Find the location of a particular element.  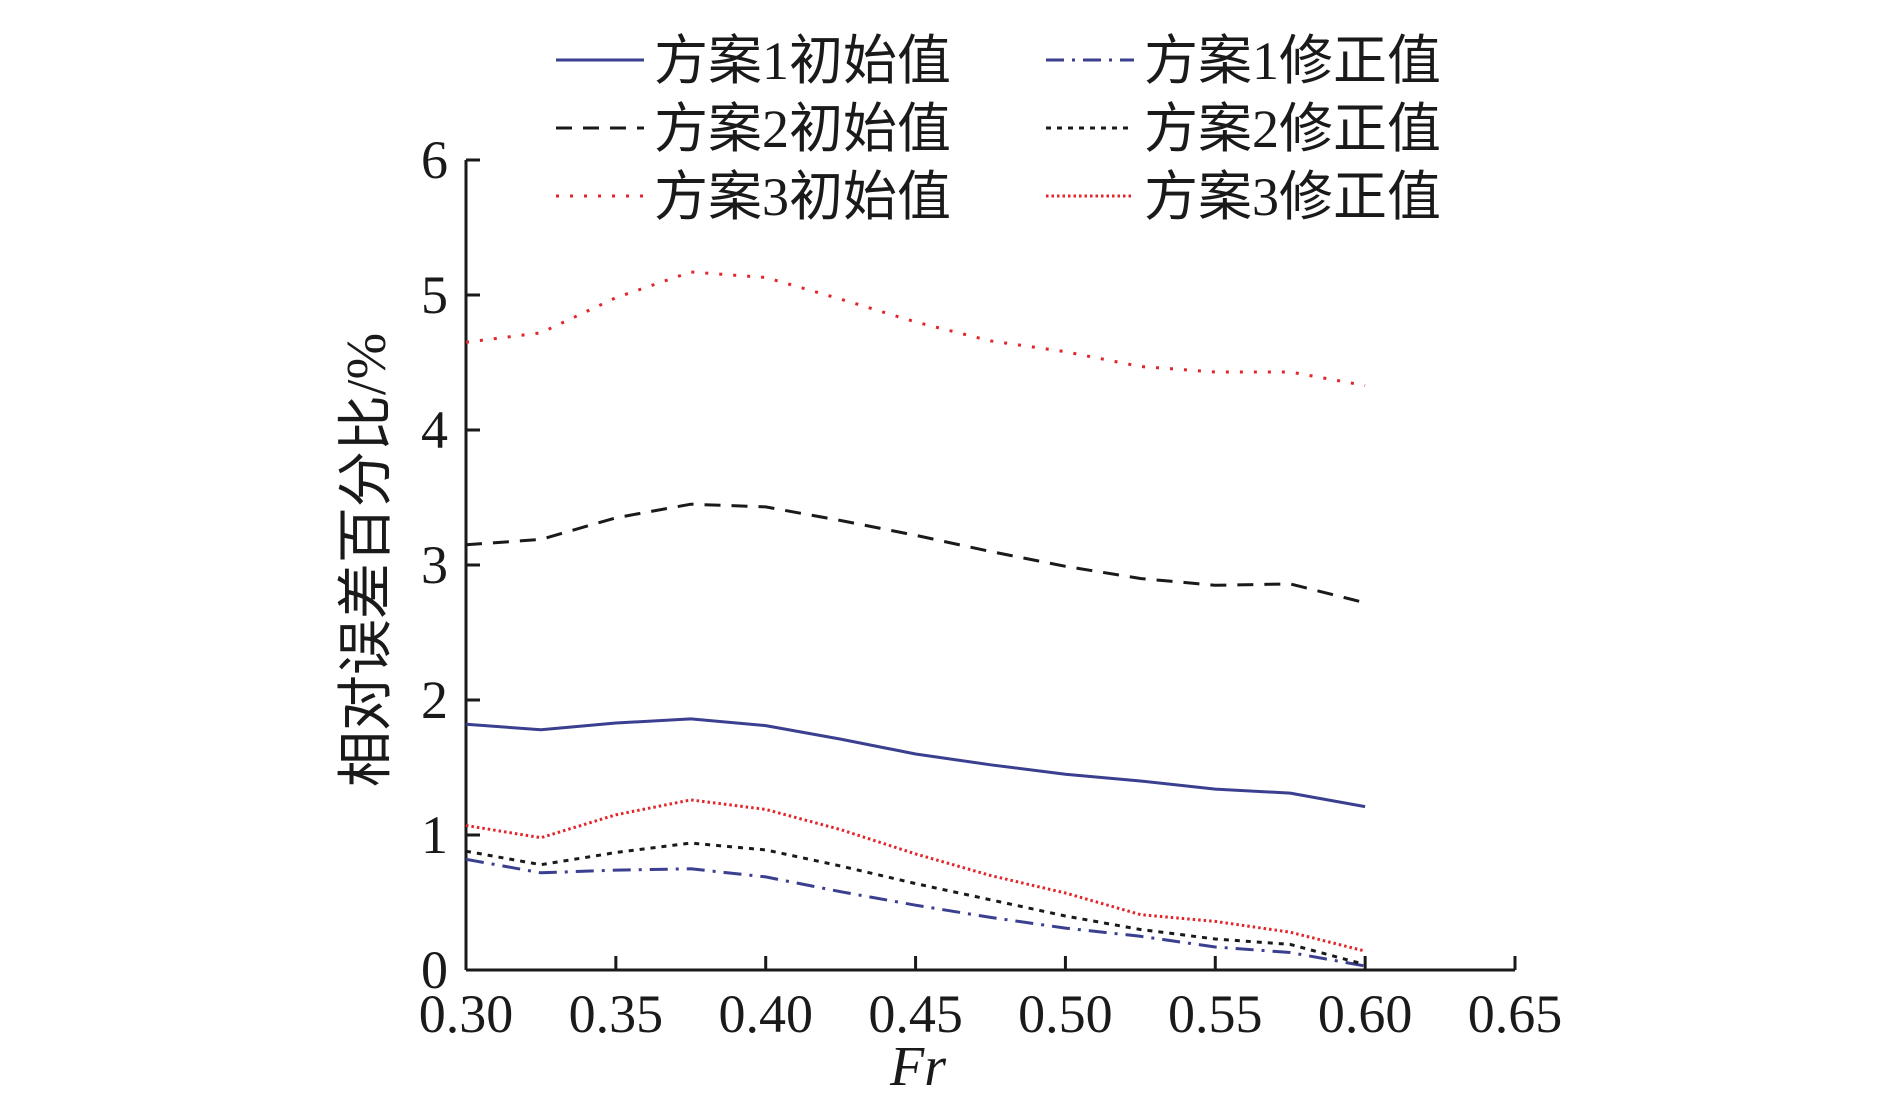

x-tick-label: 0.45 is located at coordinates (915, 1014).